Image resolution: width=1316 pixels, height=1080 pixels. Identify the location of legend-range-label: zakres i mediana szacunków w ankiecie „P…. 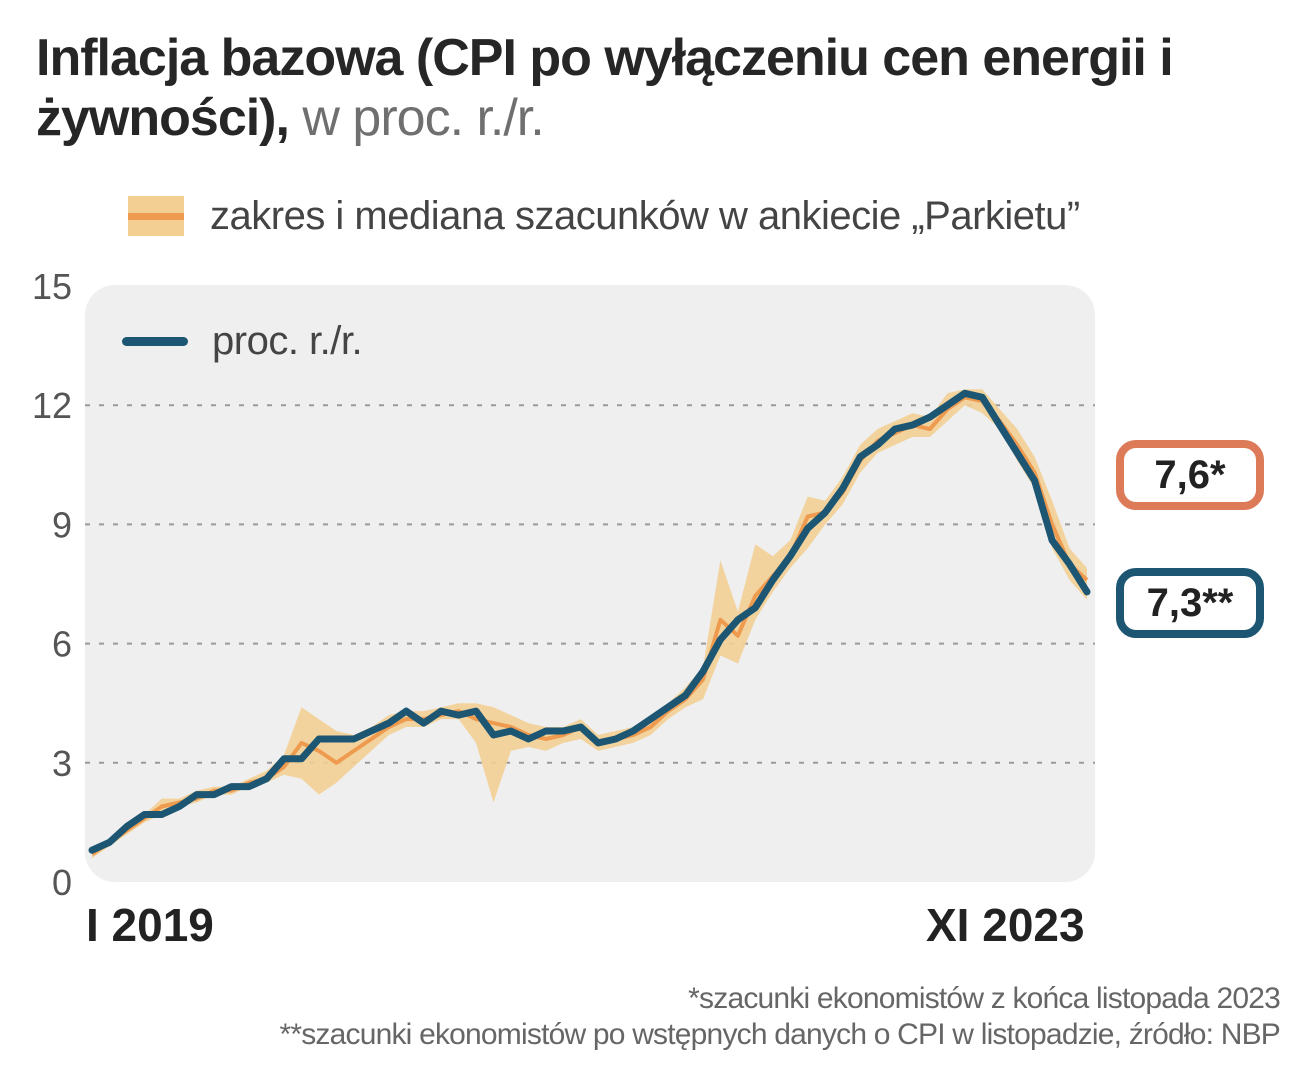
(645, 215).